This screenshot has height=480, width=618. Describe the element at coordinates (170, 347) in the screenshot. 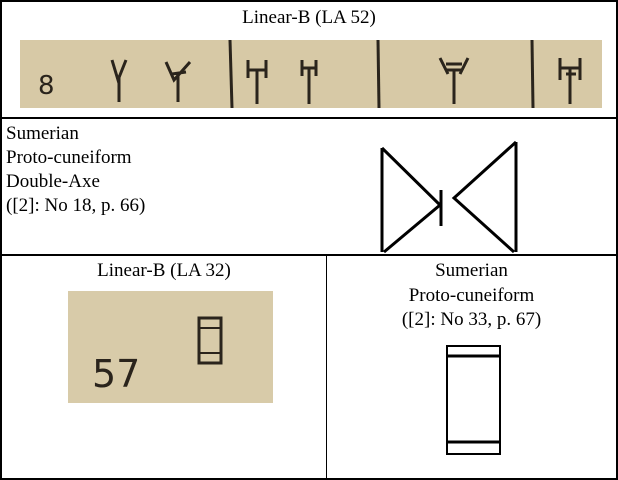

I see `photo-tablet` at that location.